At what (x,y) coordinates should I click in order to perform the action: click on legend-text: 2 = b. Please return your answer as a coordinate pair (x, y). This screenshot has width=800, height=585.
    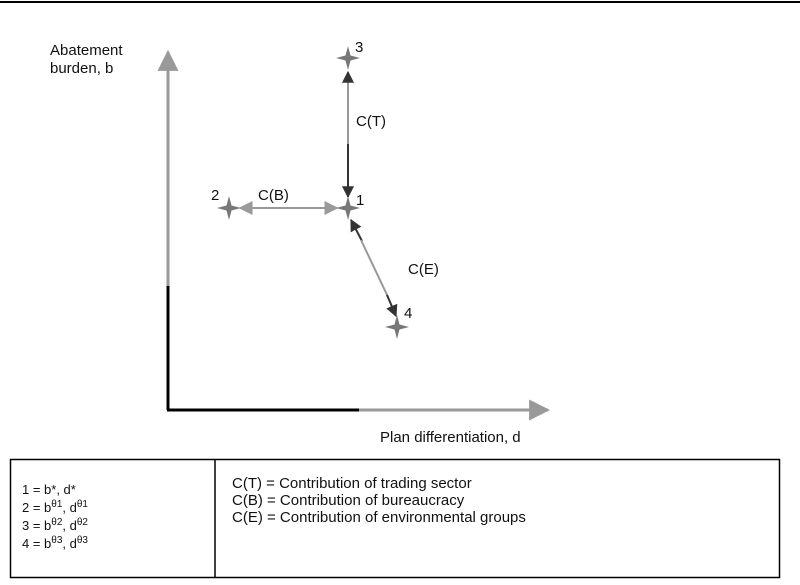
    Looking at the image, I should click on (36, 507).